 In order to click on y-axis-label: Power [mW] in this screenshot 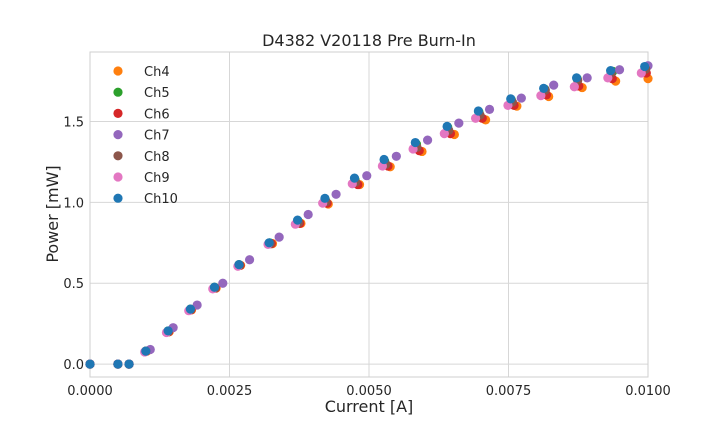, I will do `click(52, 213)`.